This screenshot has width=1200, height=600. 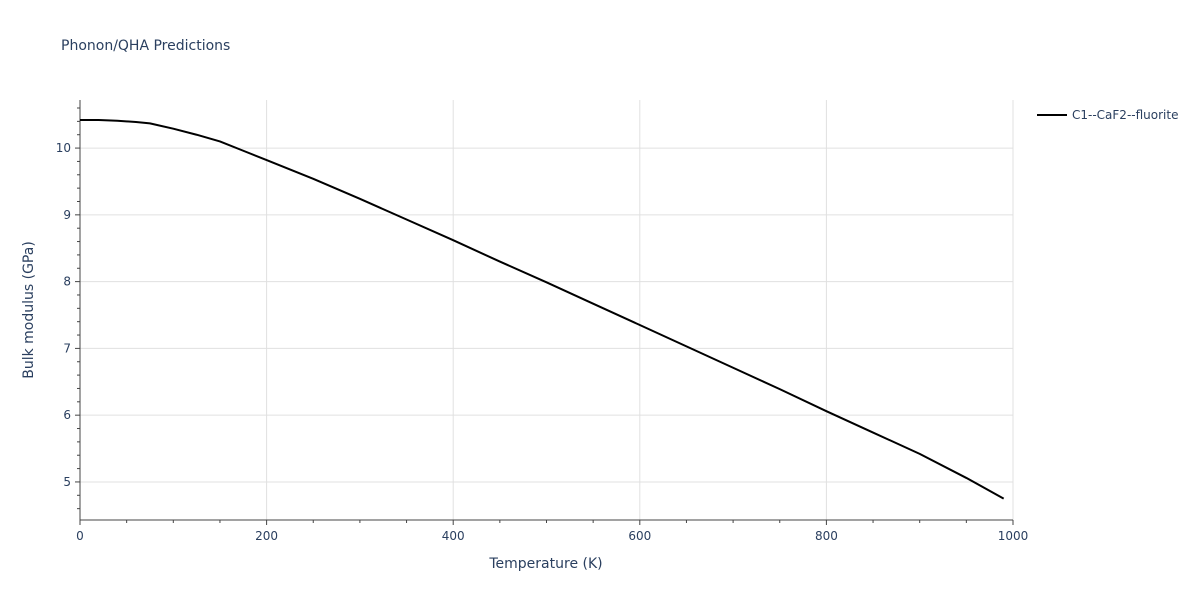 I want to click on y-tick-label: 7, so click(x=67, y=348).